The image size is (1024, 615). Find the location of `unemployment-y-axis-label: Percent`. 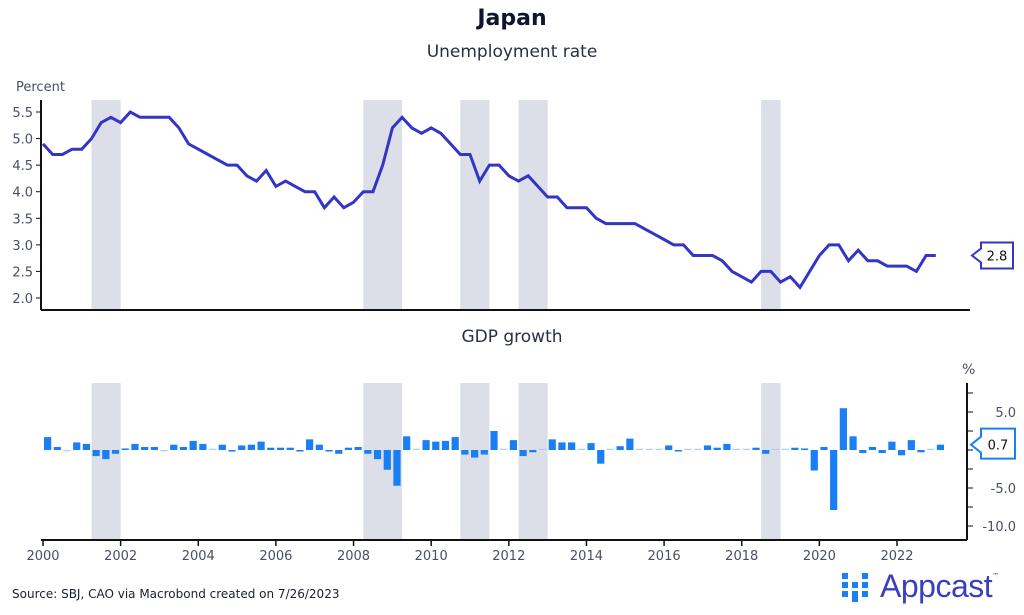

unemployment-y-axis-label: Percent is located at coordinates (40, 87).